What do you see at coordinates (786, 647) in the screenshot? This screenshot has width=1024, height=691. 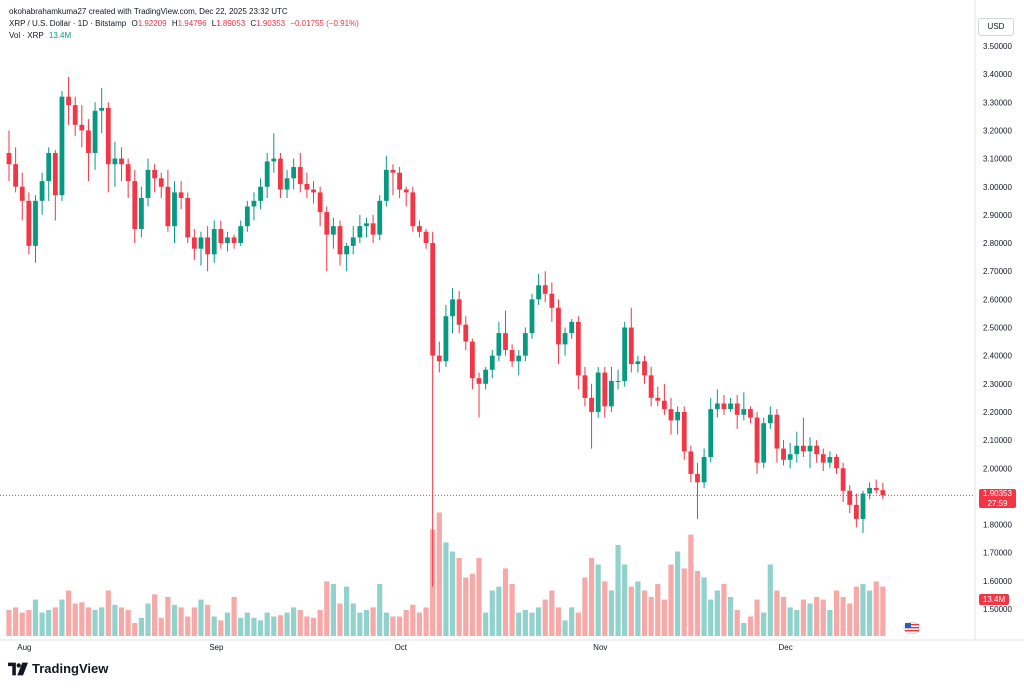 I see `x-tick-label: Dec` at bounding box center [786, 647].